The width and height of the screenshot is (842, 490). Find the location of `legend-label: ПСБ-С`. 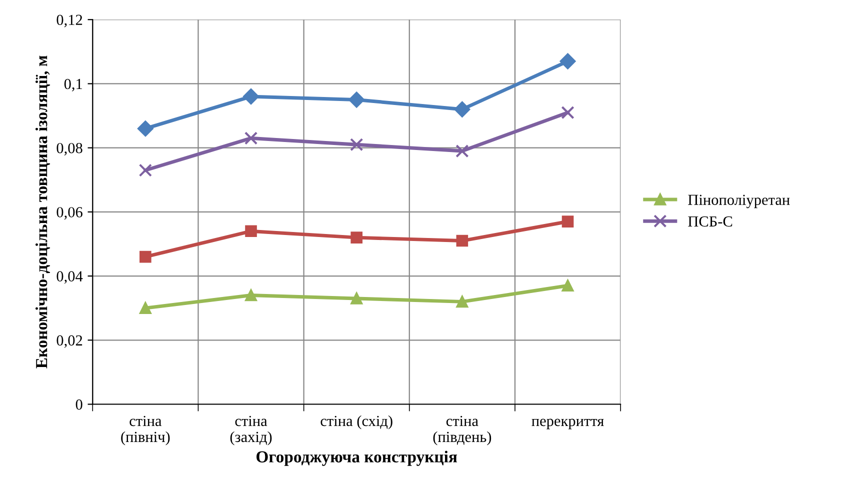

legend-label: ПСБ-С is located at coordinates (710, 221).